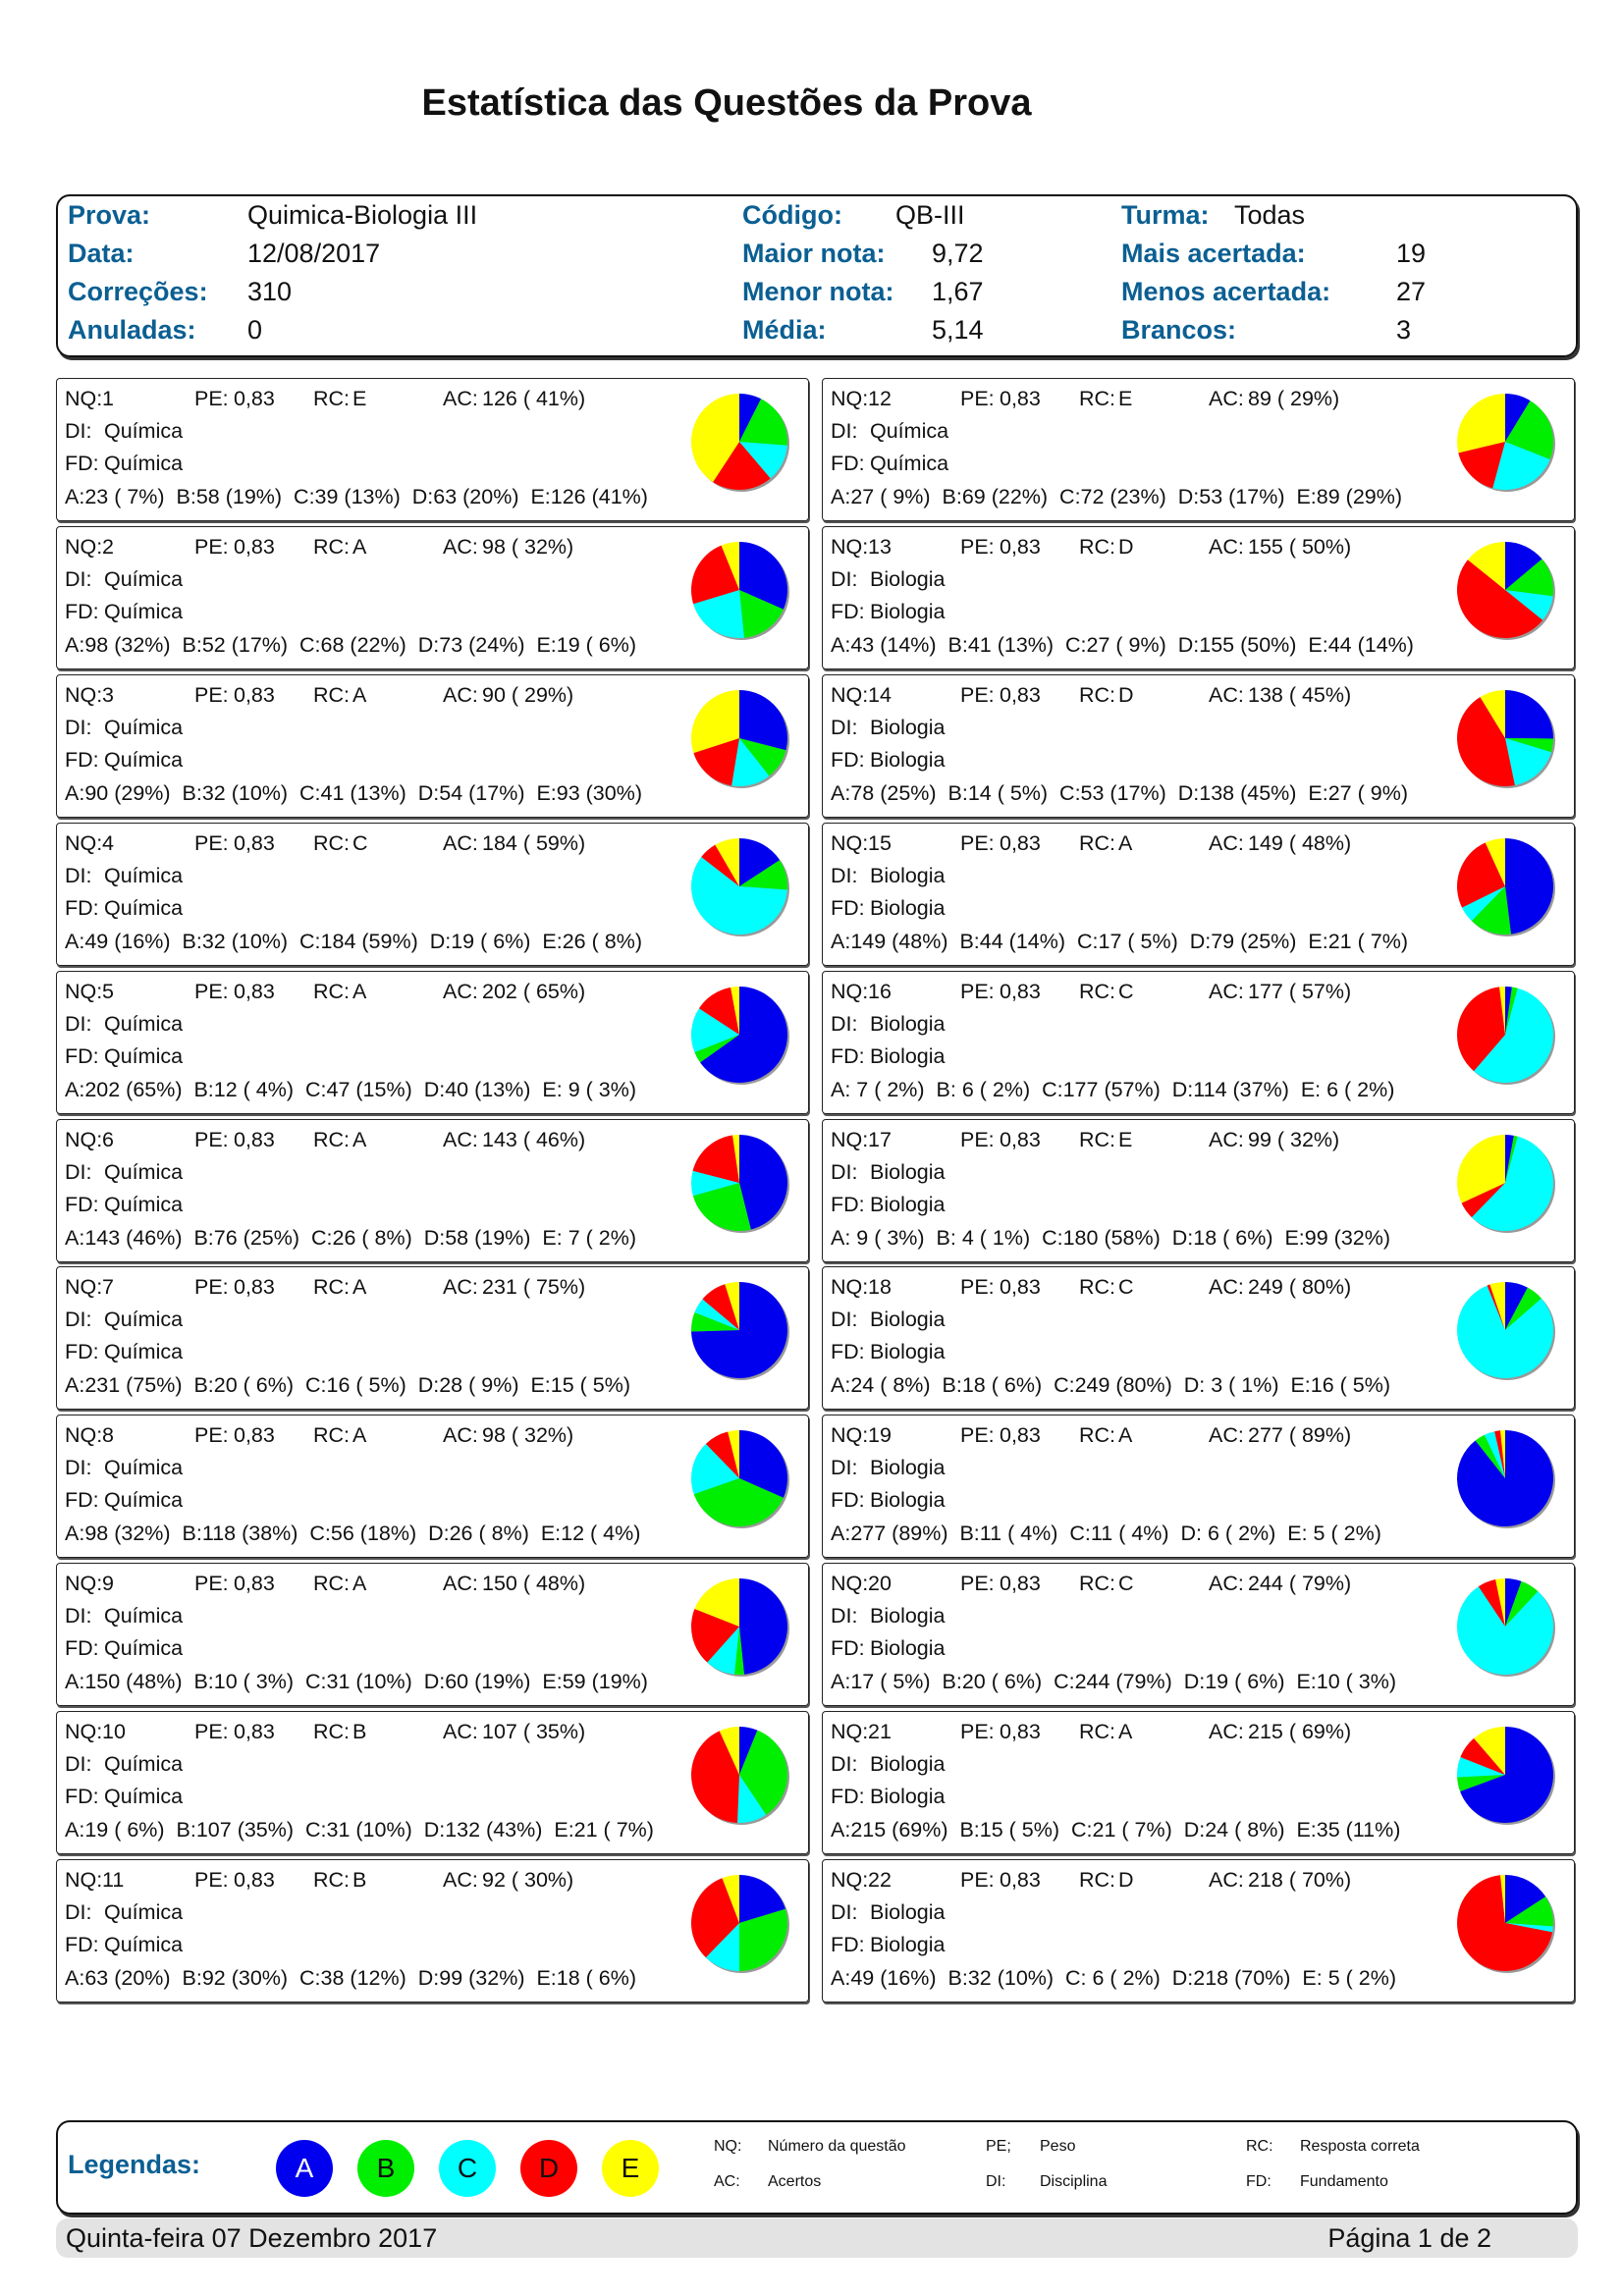 This screenshot has width=1623, height=2296. I want to click on fd-label: FD:, so click(82, 1500).